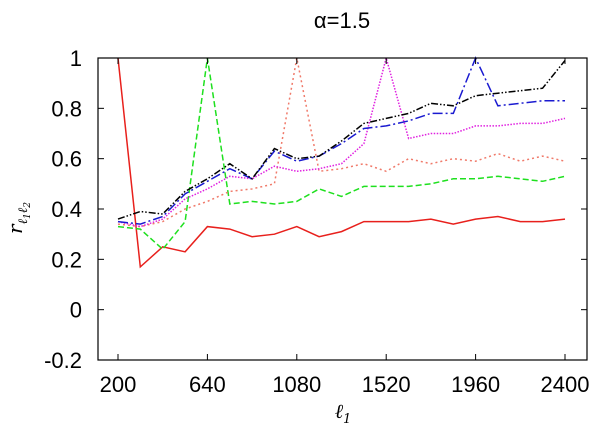 Image resolution: width=600 pixels, height=429 pixels. I want to click on x-axis-label: ℓ1, so click(343, 413).